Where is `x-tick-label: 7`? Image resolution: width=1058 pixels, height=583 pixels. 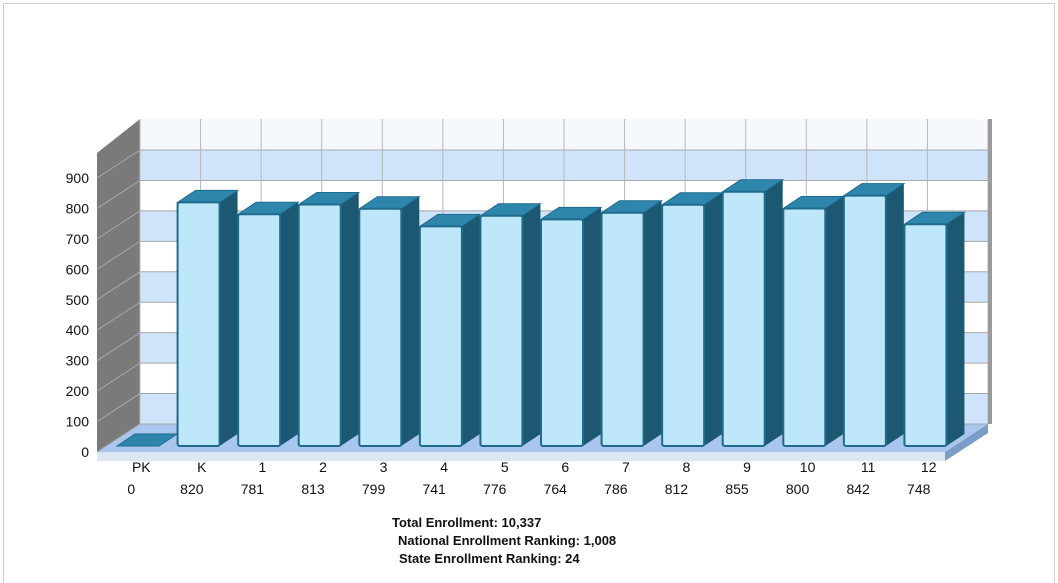 x-tick-label: 7 is located at coordinates (626, 467).